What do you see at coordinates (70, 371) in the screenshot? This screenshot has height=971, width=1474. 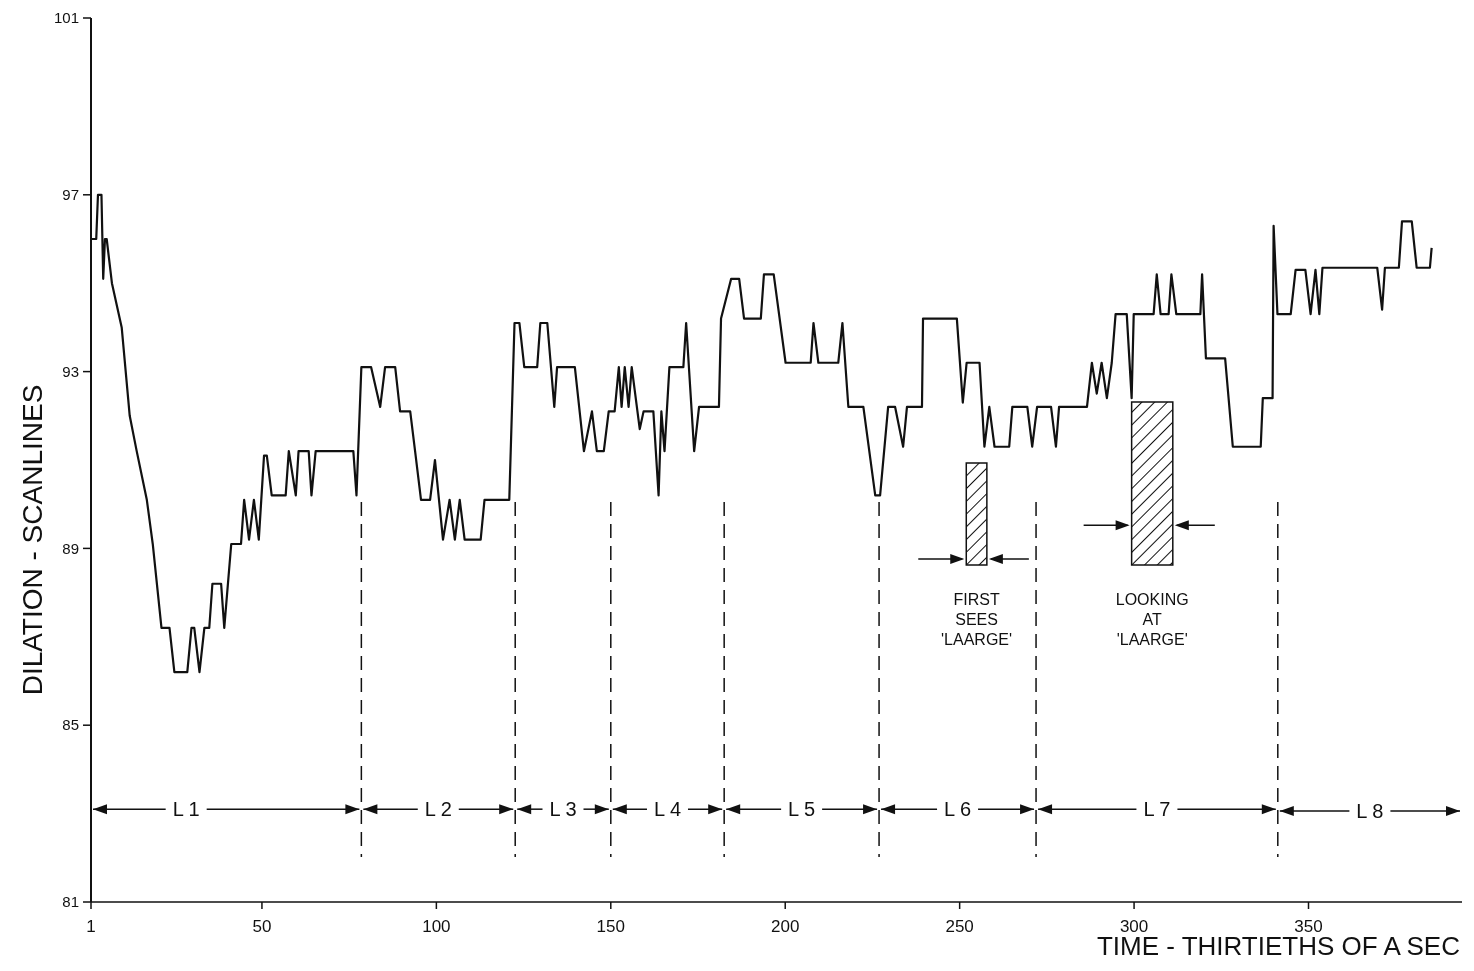 I see `y-tick-label: 93` at bounding box center [70, 371].